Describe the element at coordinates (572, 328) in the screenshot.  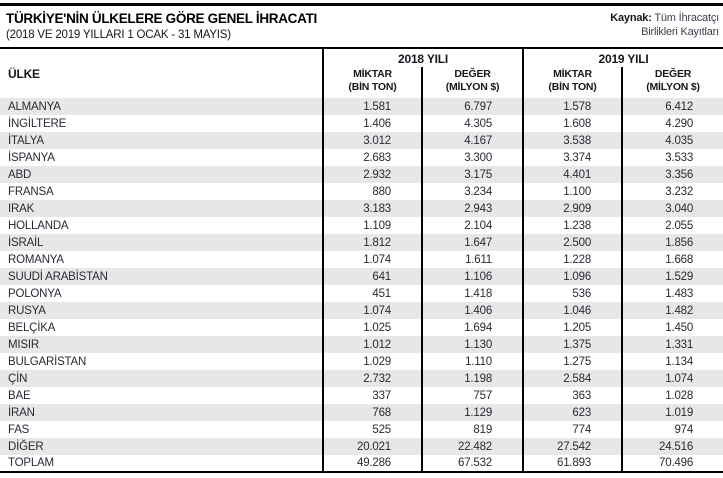
I see `value-cell-2019-miktar: 1.205` at that location.